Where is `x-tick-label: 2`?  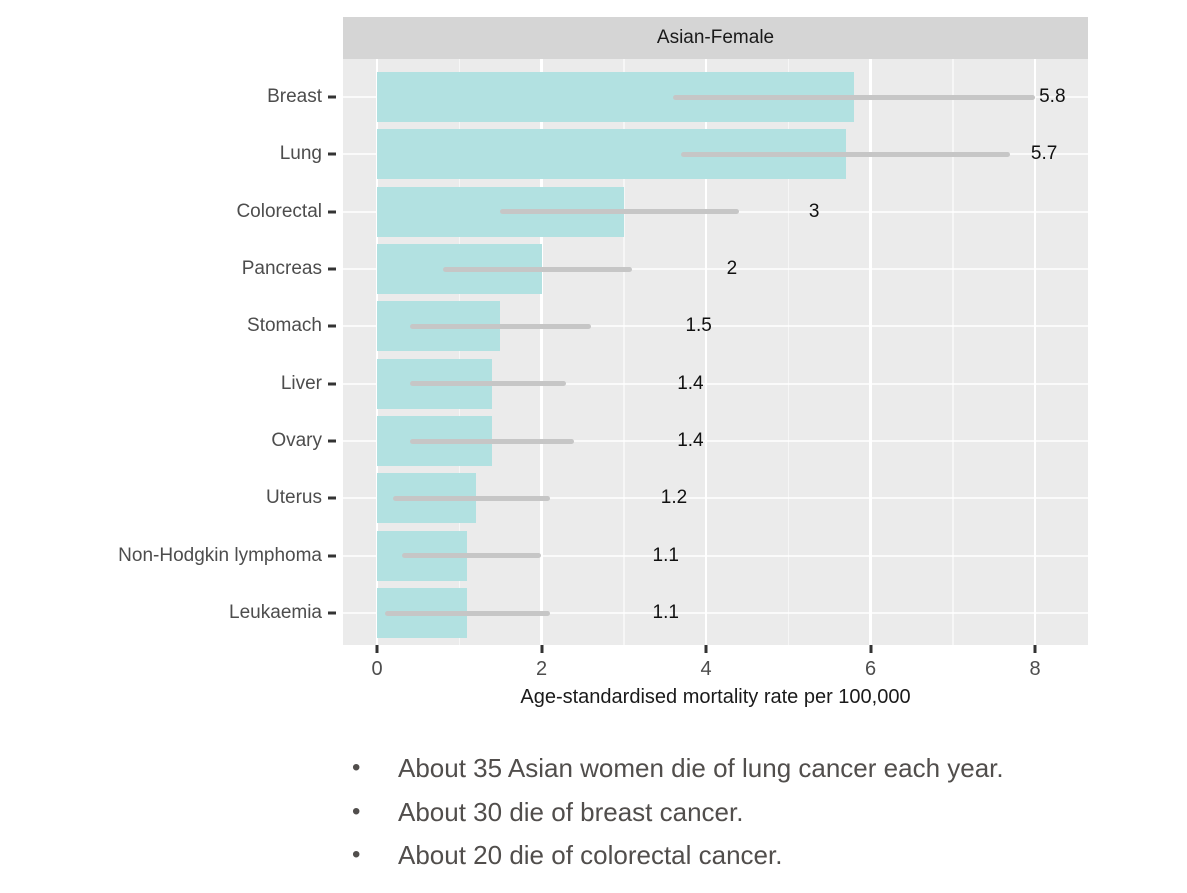 x-tick-label: 2 is located at coordinates (541, 669).